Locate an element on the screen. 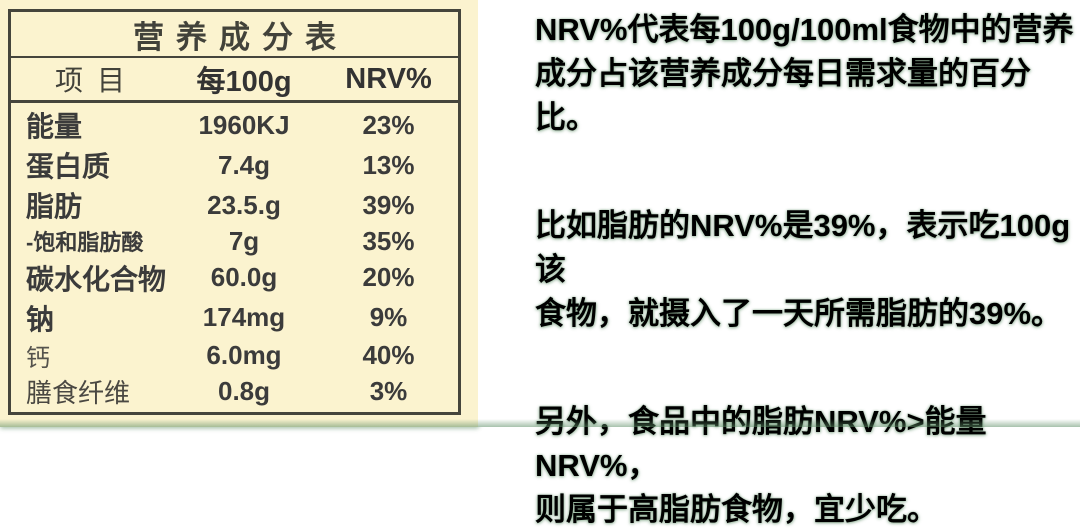  row-nrv: 23% is located at coordinates (388, 124).